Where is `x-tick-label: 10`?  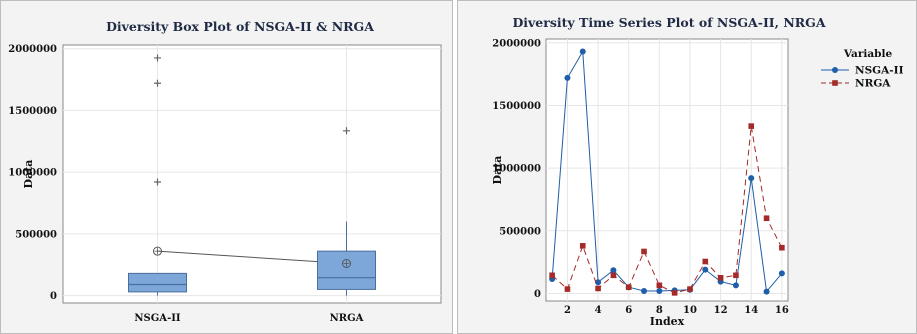
x-tick-label: 10 is located at coordinates (690, 310).